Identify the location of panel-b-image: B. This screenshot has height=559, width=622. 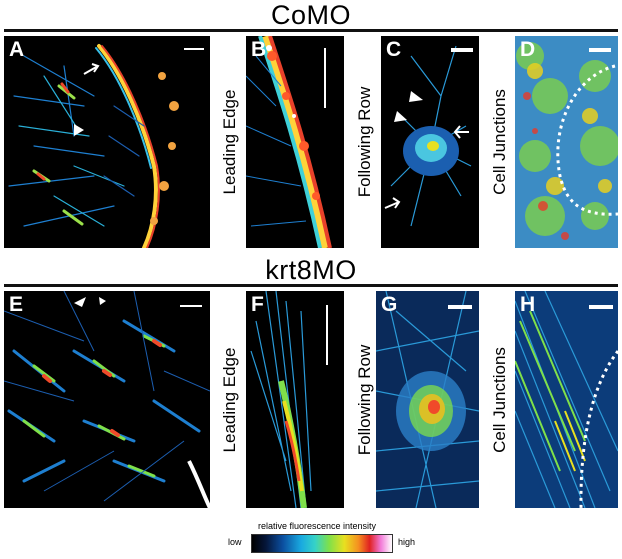
(295, 142).